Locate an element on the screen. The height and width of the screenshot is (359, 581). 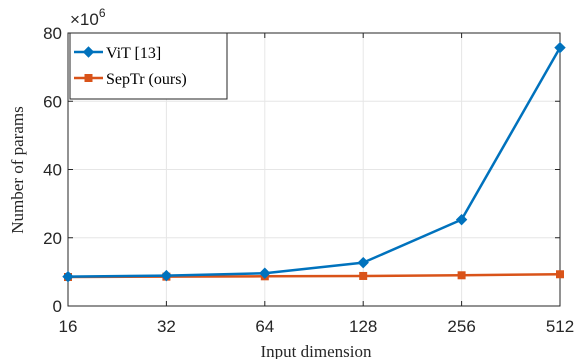
y-tick-label: 20 is located at coordinates (52, 238).